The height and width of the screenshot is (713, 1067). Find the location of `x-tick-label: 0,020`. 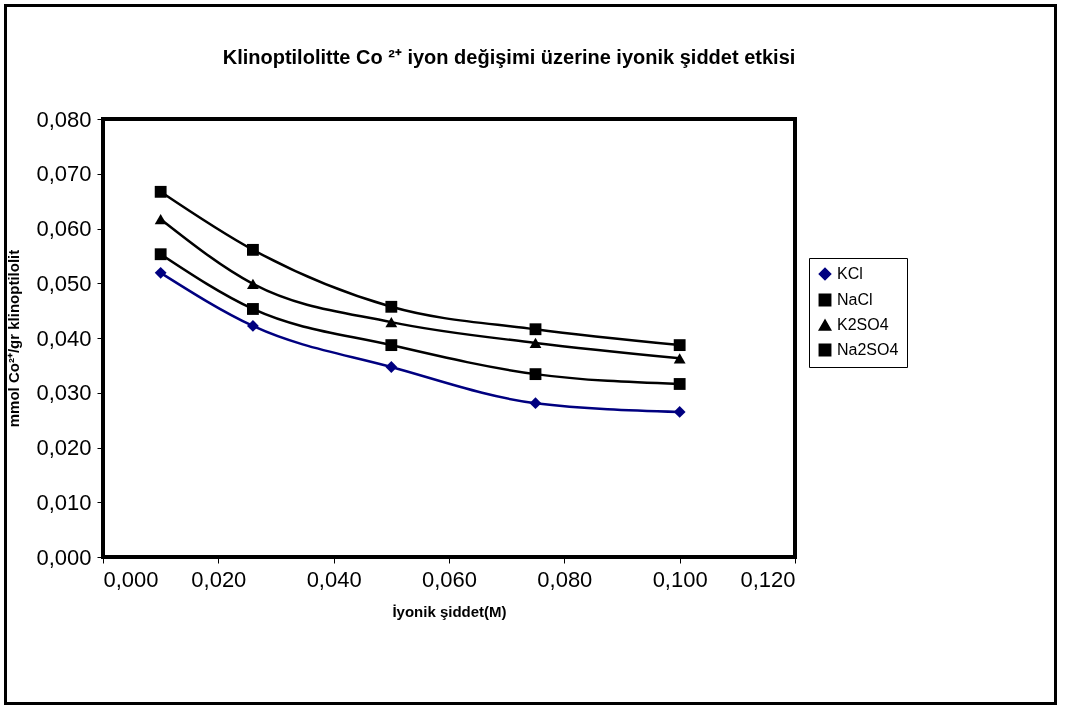

x-tick-label: 0,020 is located at coordinates (219, 579).